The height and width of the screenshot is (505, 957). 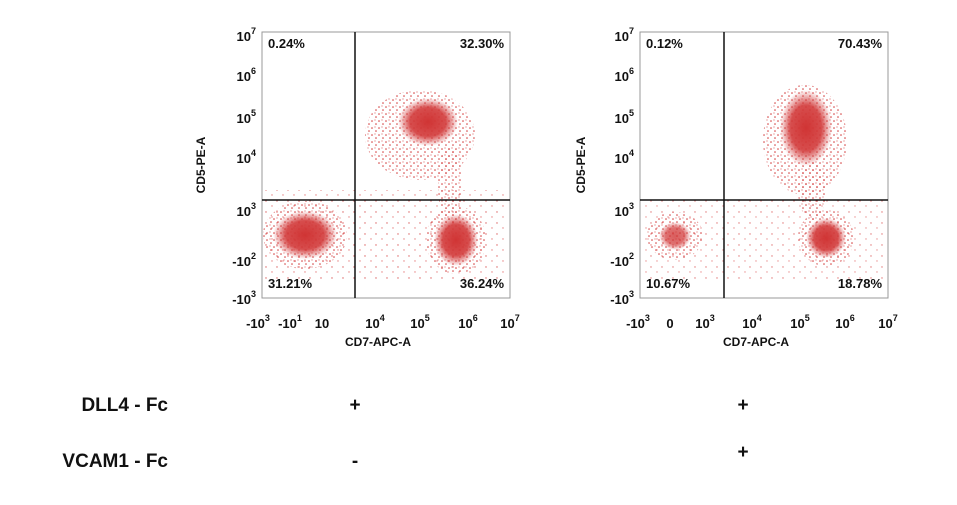 I want to click on tick-label: 10, so click(x=322, y=323).